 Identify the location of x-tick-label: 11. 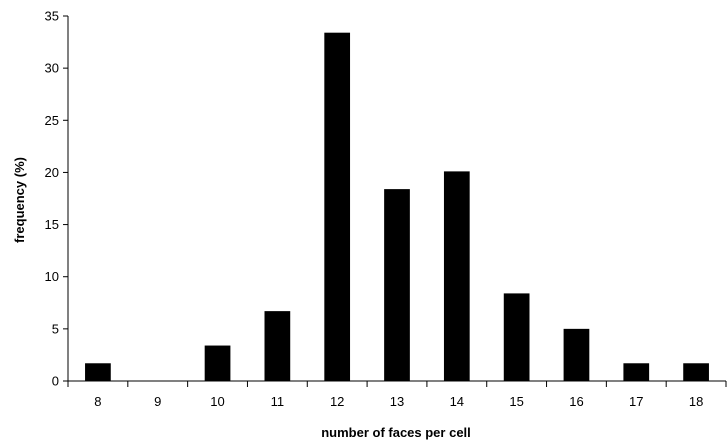
(278, 401).